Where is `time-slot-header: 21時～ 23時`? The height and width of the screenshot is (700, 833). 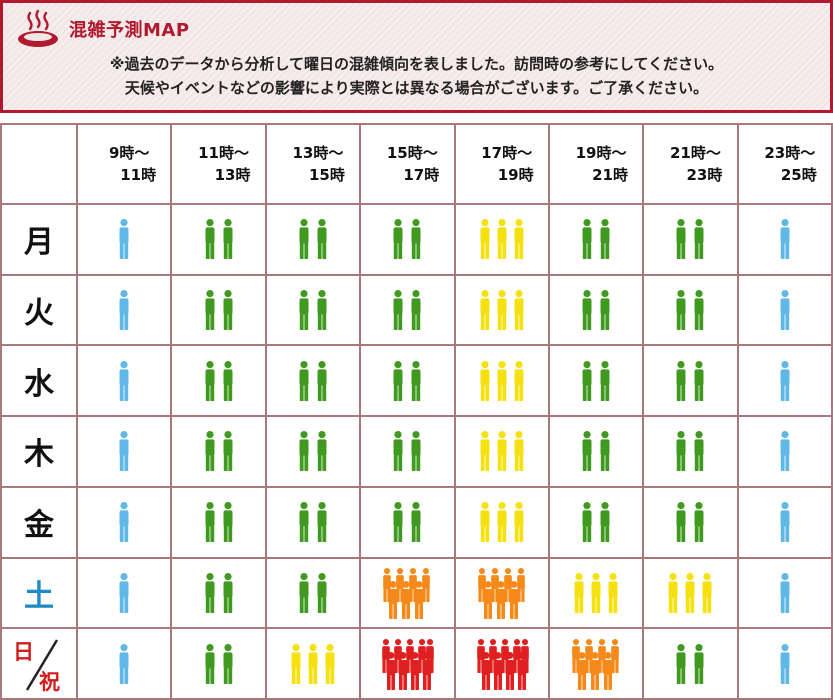 time-slot-header: 21時～ 23時 is located at coordinates (691, 165).